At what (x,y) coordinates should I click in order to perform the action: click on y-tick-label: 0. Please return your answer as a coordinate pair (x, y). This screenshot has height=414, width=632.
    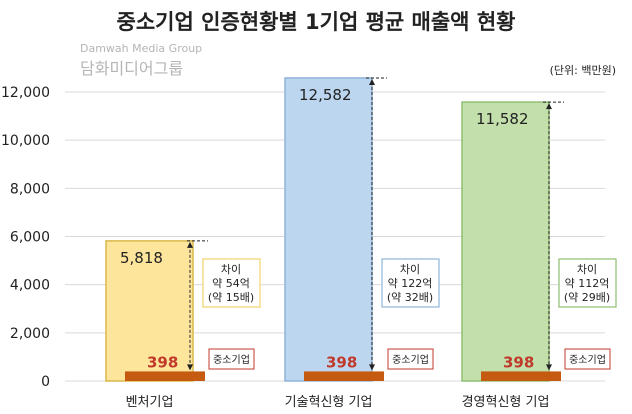
    Looking at the image, I should click on (45, 382).